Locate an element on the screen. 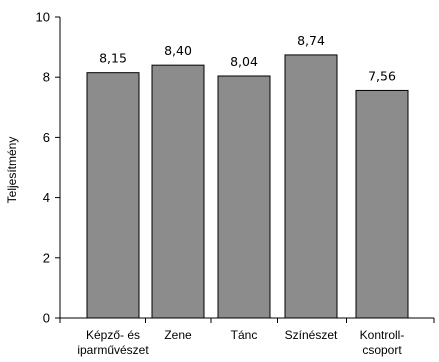  y-tick-label: 0 is located at coordinates (46, 318).